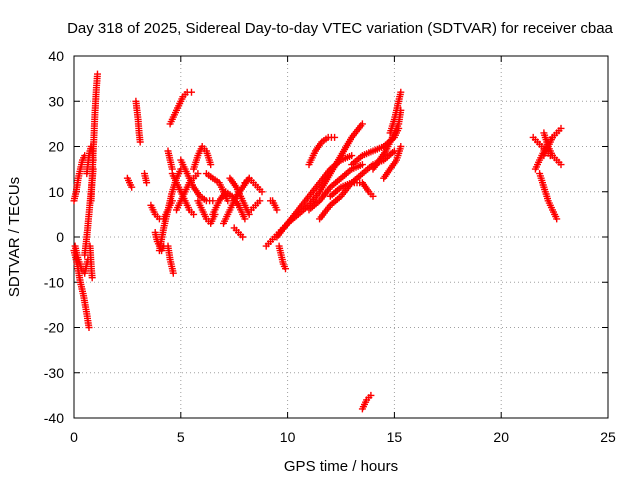 This screenshot has height=480, width=640. Describe the element at coordinates (74, 437) in the screenshot. I see `x-tick-label: 0` at that location.